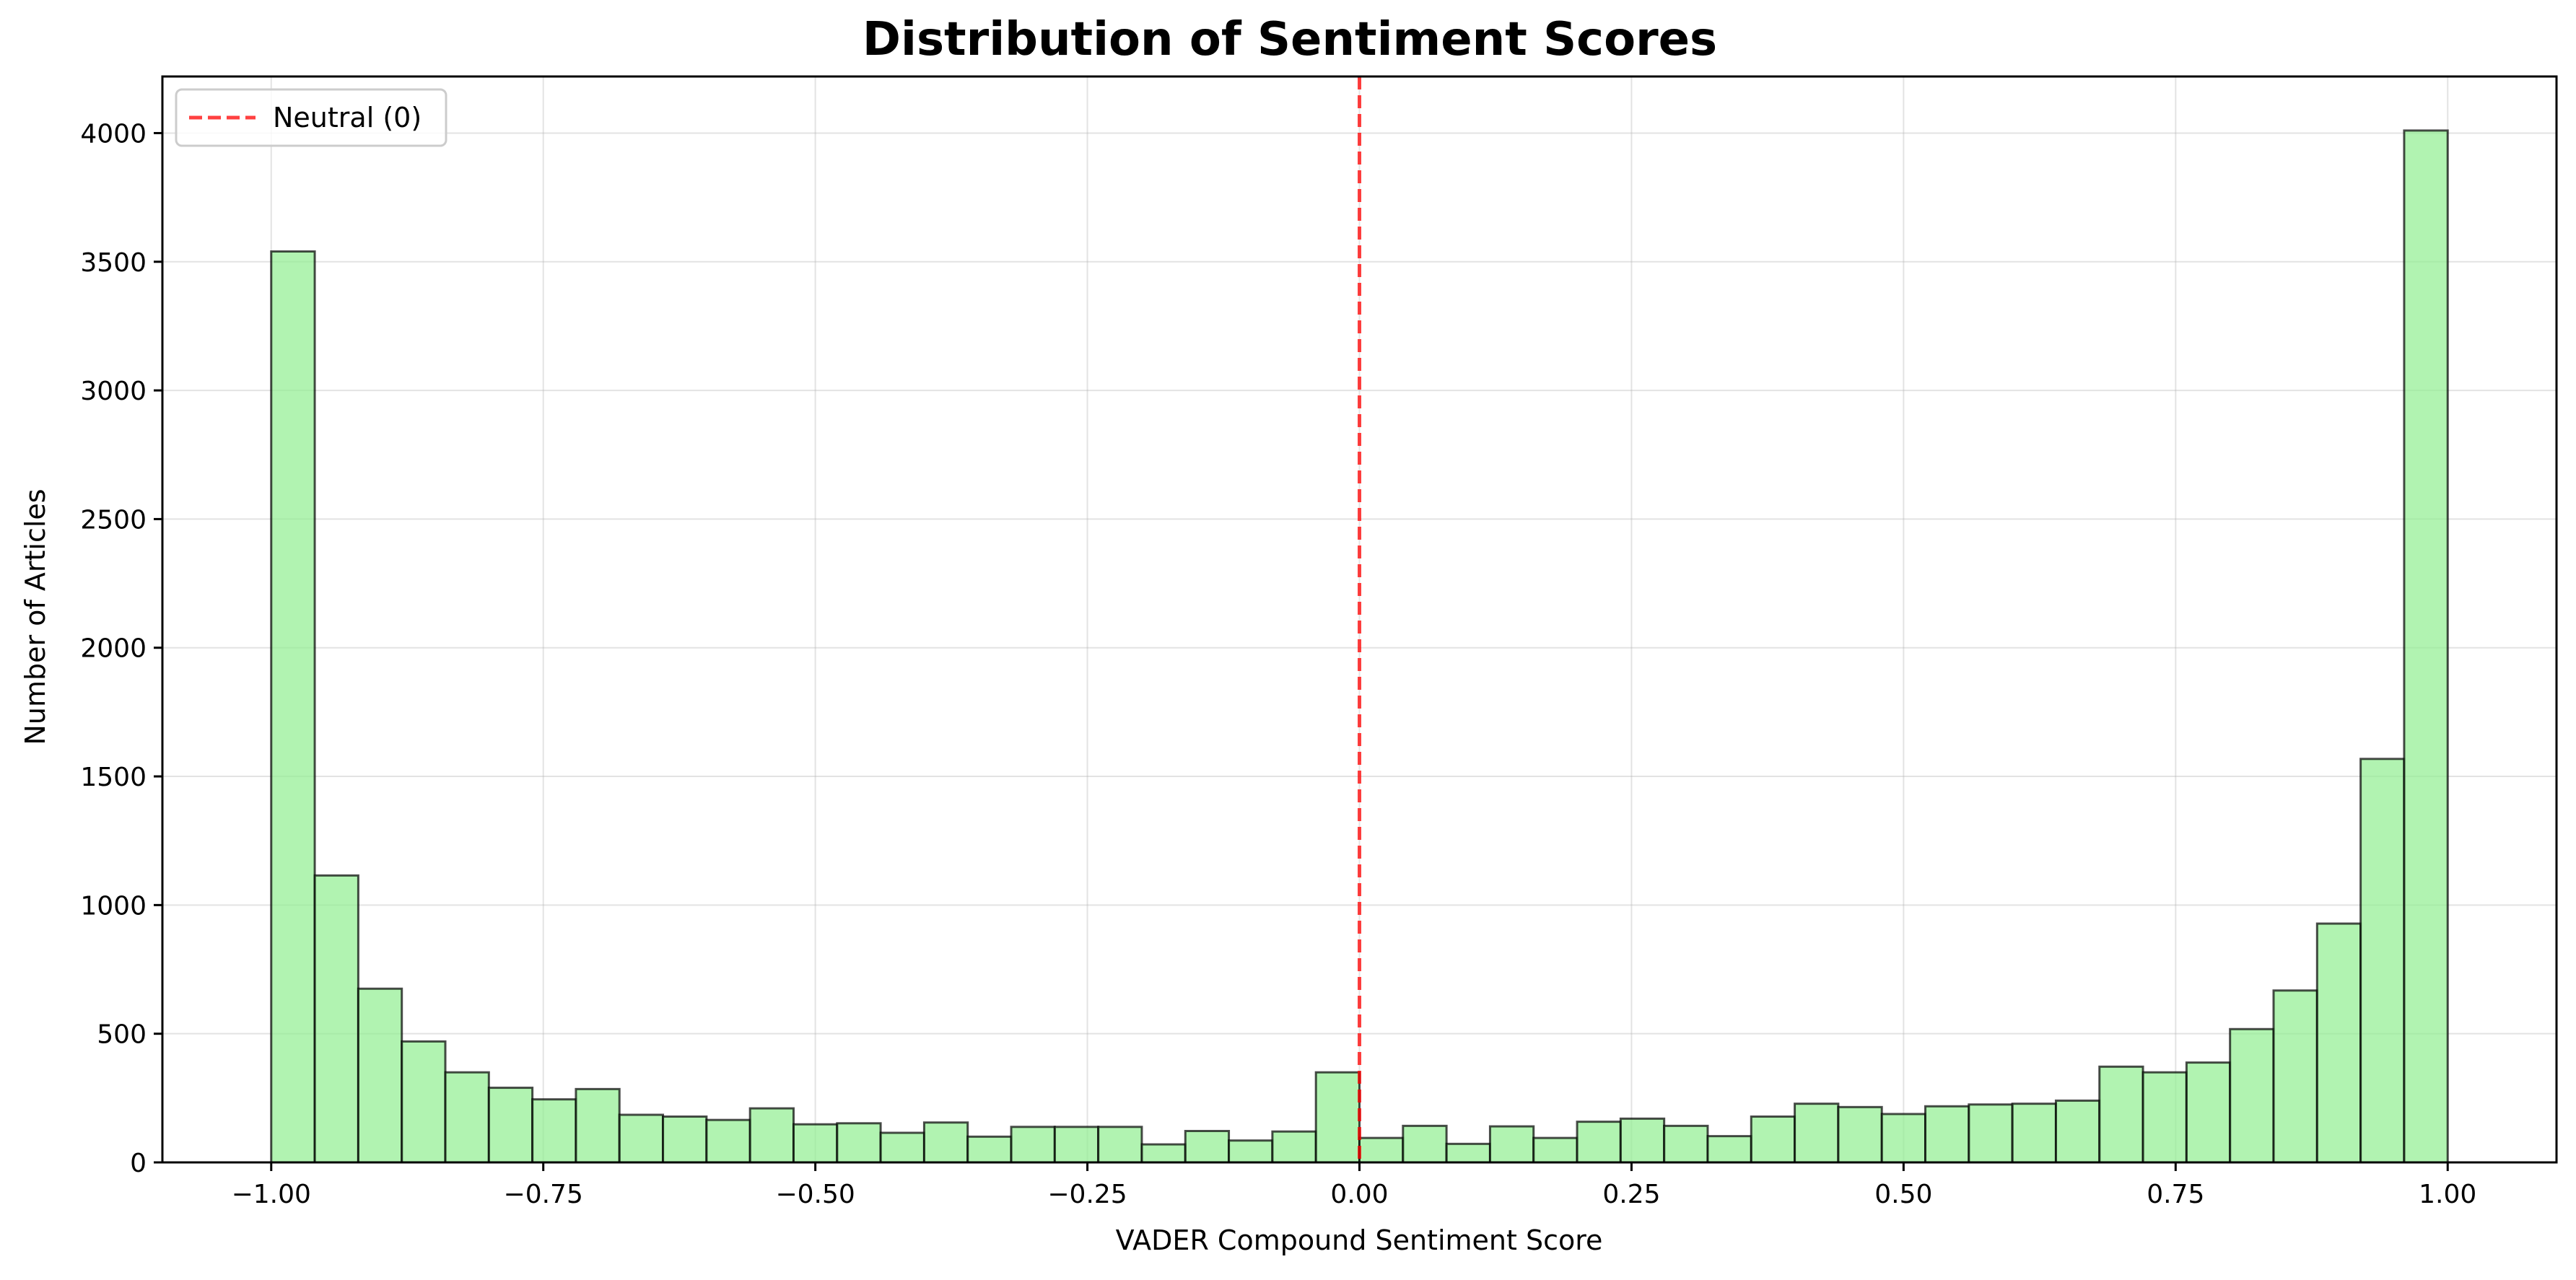  What do you see at coordinates (1290, 39) in the screenshot?
I see `chart-title: Distribution of Sentiment Scores` at bounding box center [1290, 39].